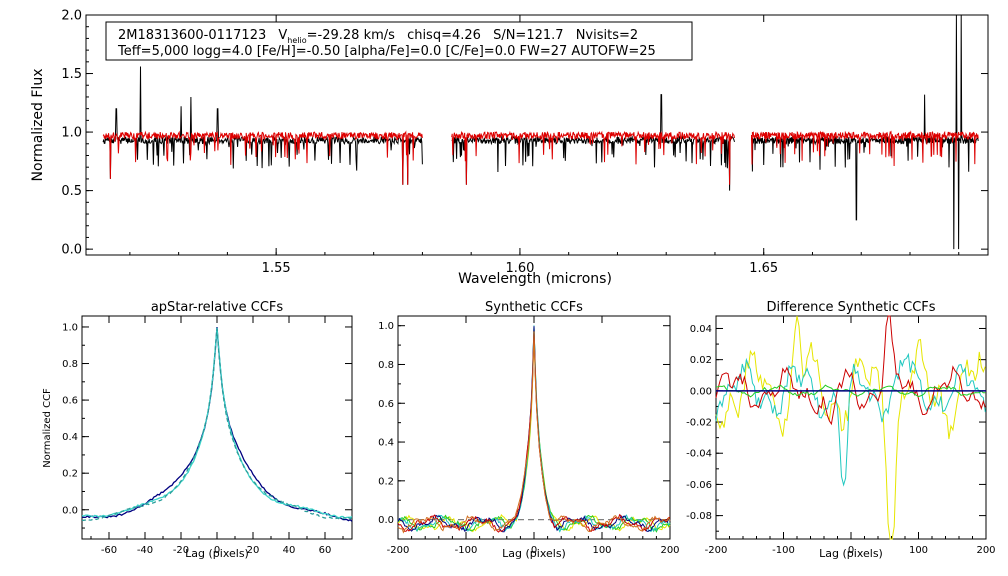  I want to click on apstar-ccf-x-label: Lag (pixels), so click(217, 553).